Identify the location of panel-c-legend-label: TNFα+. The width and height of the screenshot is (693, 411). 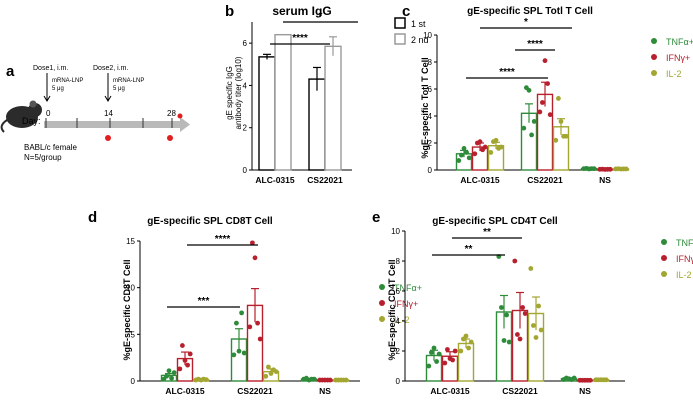
(679, 42).